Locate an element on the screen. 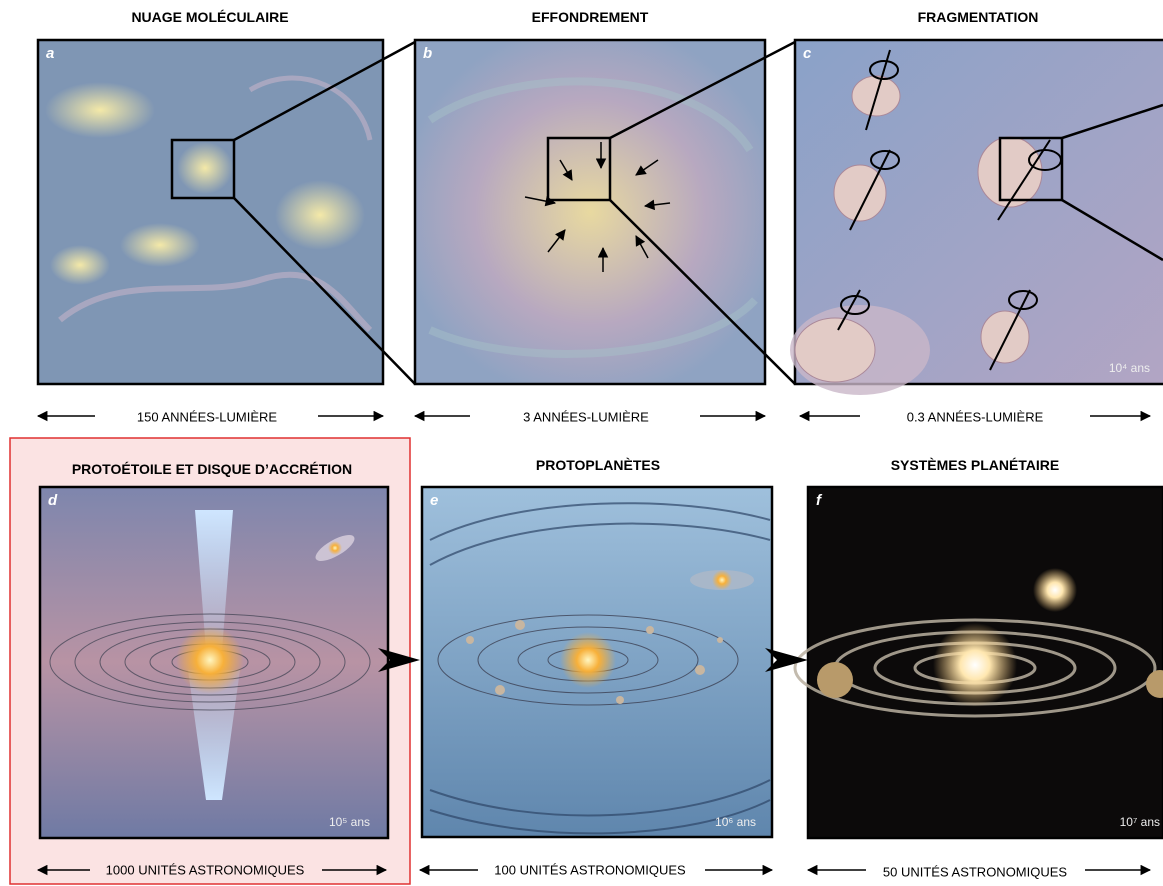 This screenshot has height=886, width=1163. panel-c: c 10⁴ ans is located at coordinates (976, 216).